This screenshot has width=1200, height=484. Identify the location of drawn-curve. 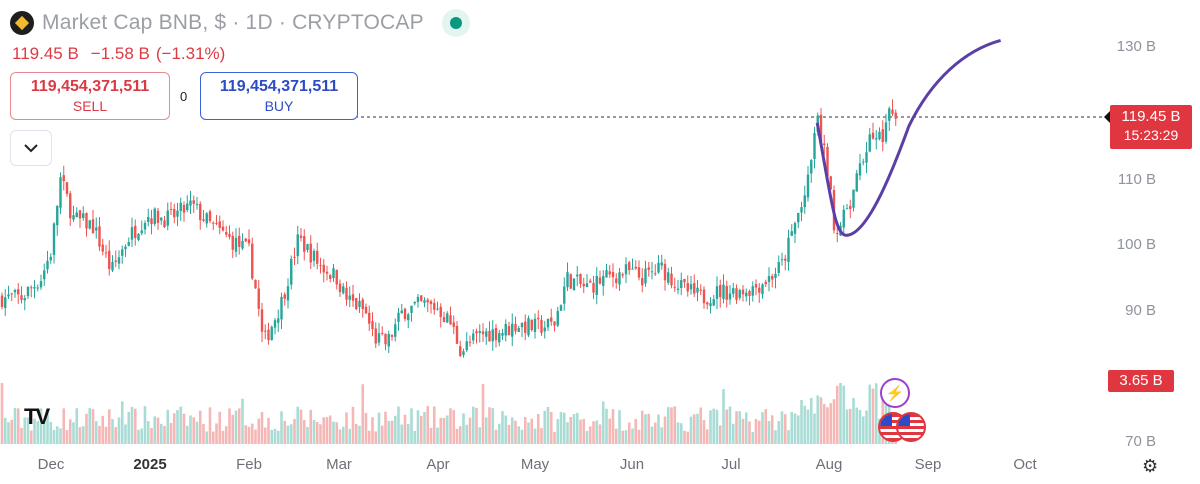
(908, 137).